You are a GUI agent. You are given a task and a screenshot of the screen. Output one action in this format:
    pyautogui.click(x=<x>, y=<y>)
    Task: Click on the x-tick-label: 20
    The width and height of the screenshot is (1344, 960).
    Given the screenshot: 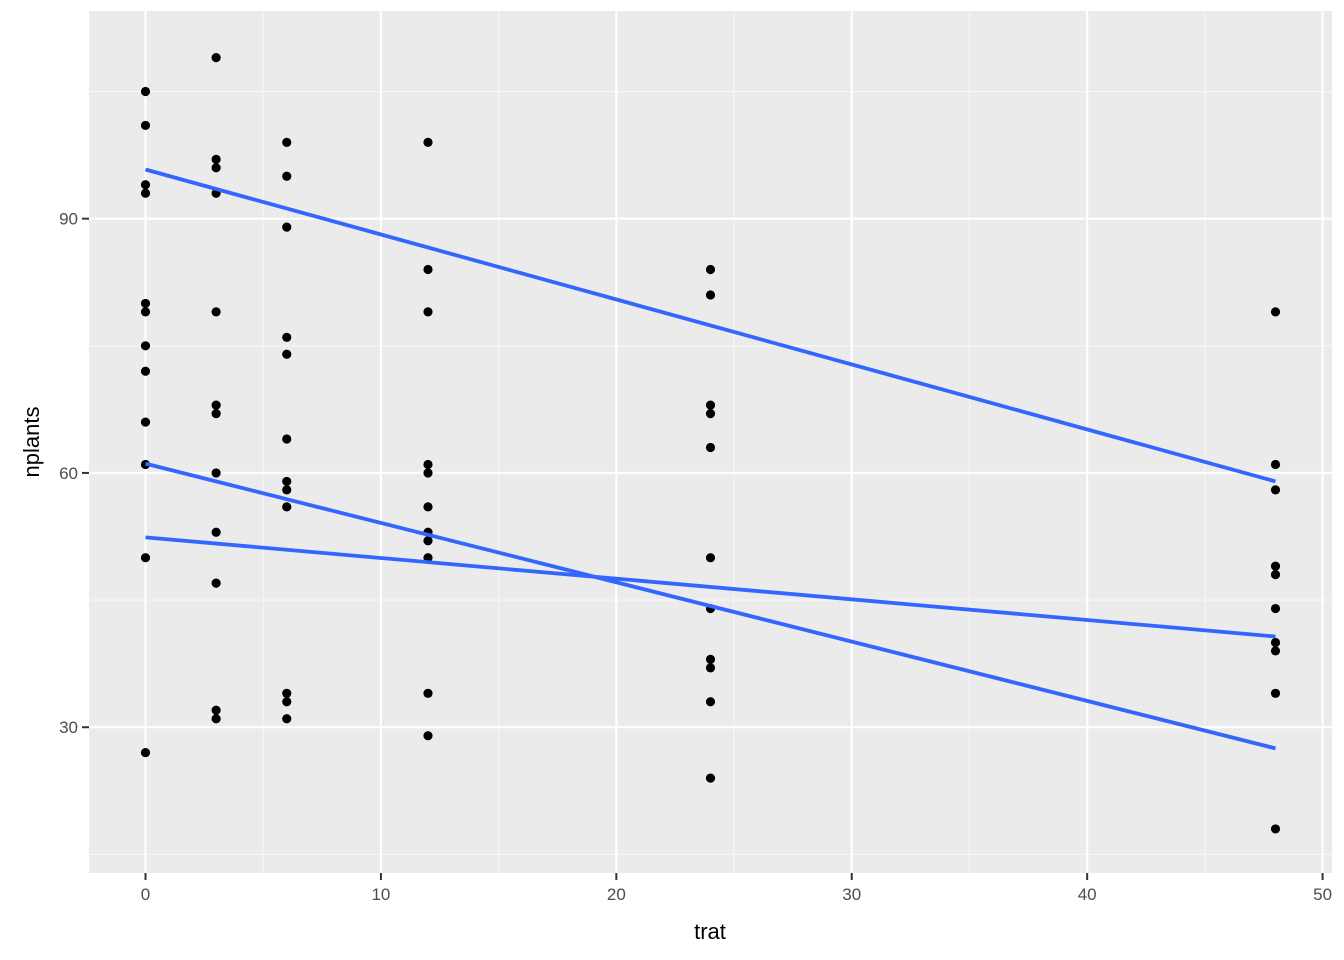 What is the action you would take?
    pyautogui.click(x=616, y=894)
    